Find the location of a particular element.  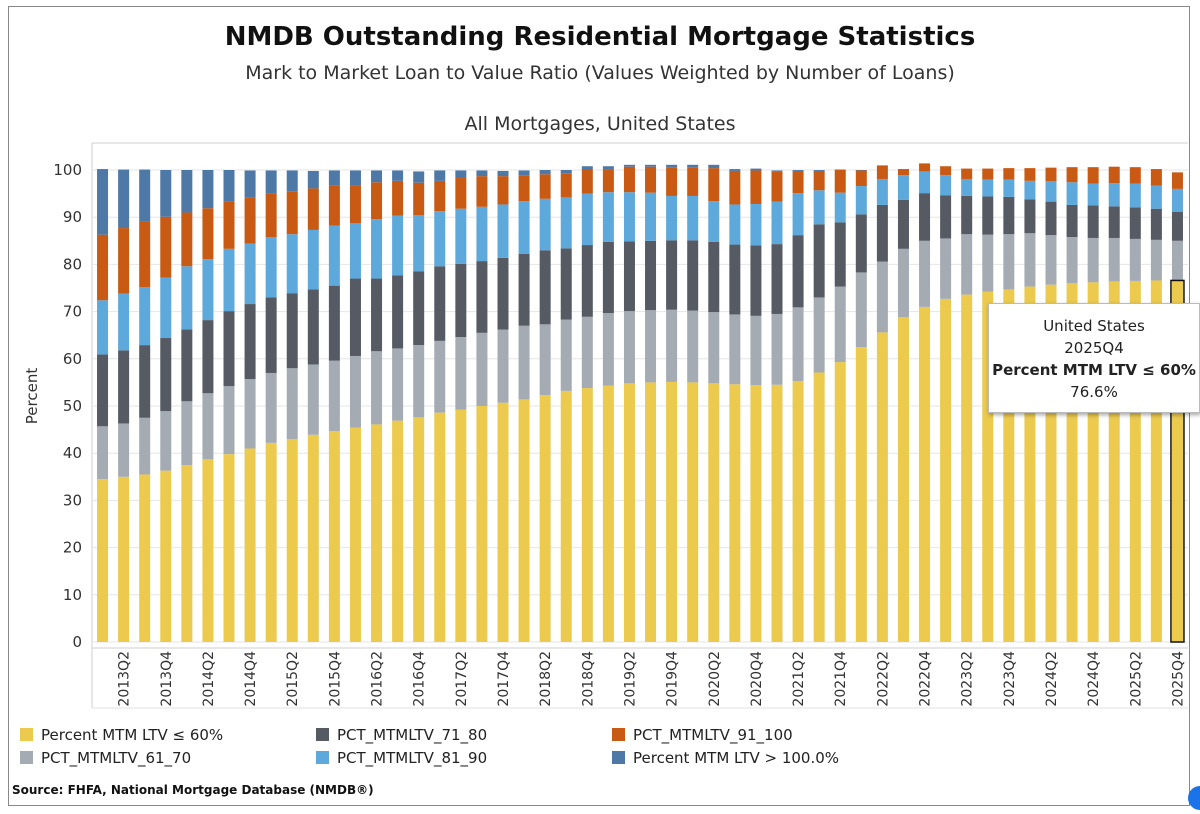

legend-label-le60: Percent MTM LTV ≤ 60% is located at coordinates (132, 735).